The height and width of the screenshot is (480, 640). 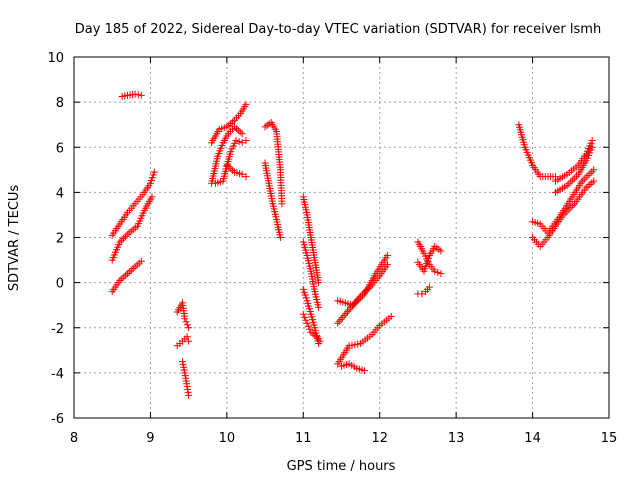 I want to click on x-tick-labels: 8 9 10 11 12 13 14 15, so click(x=343, y=438).